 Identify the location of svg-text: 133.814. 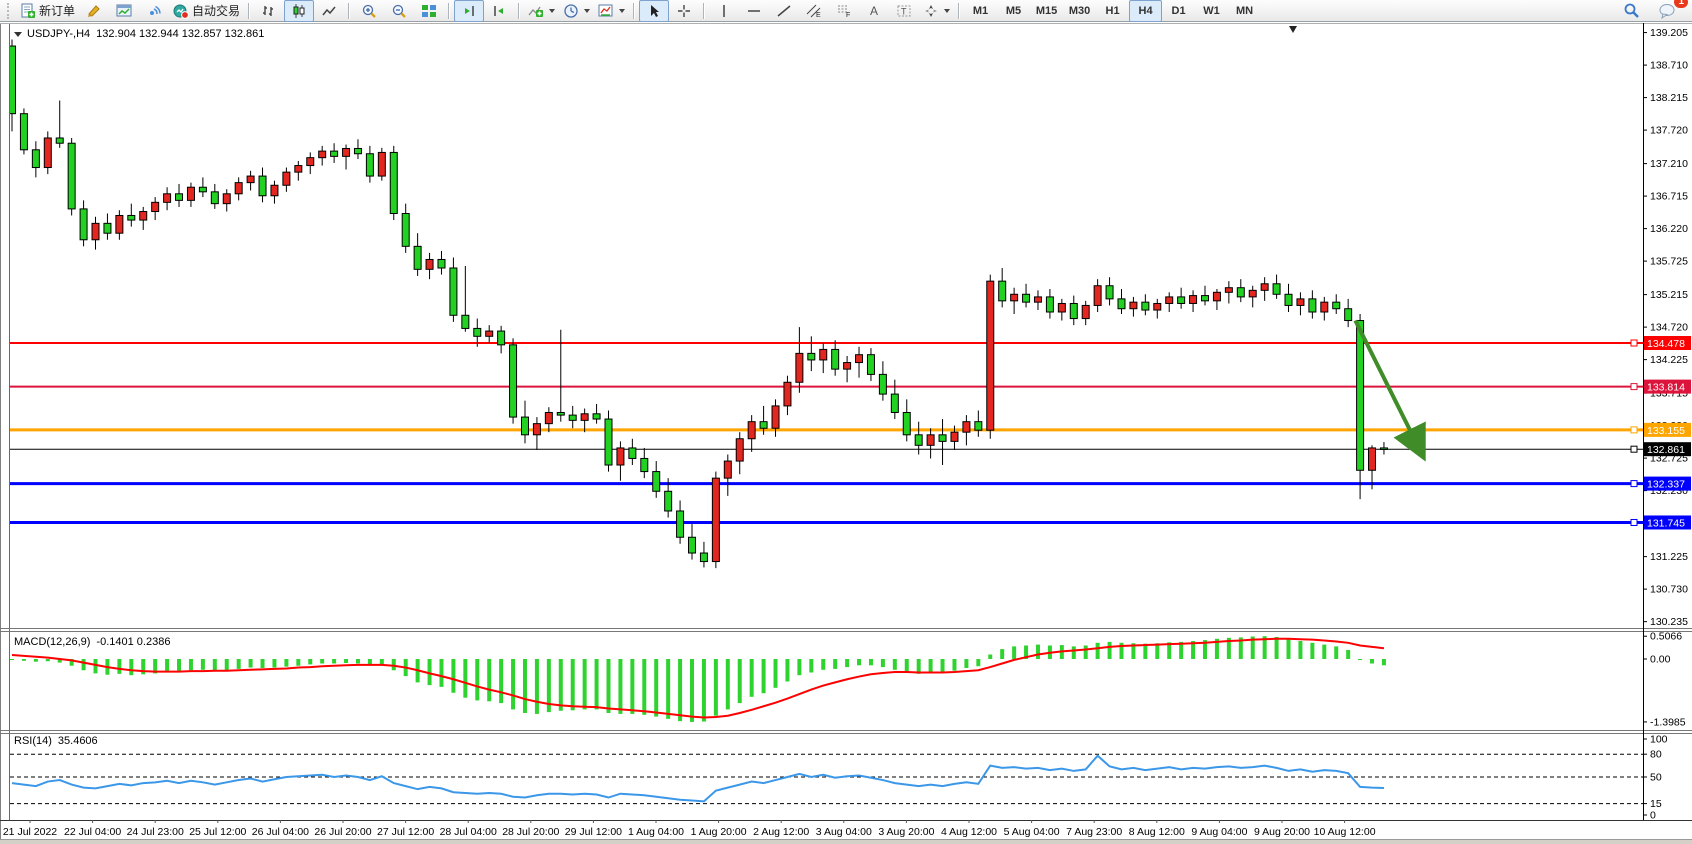
(1666, 388).